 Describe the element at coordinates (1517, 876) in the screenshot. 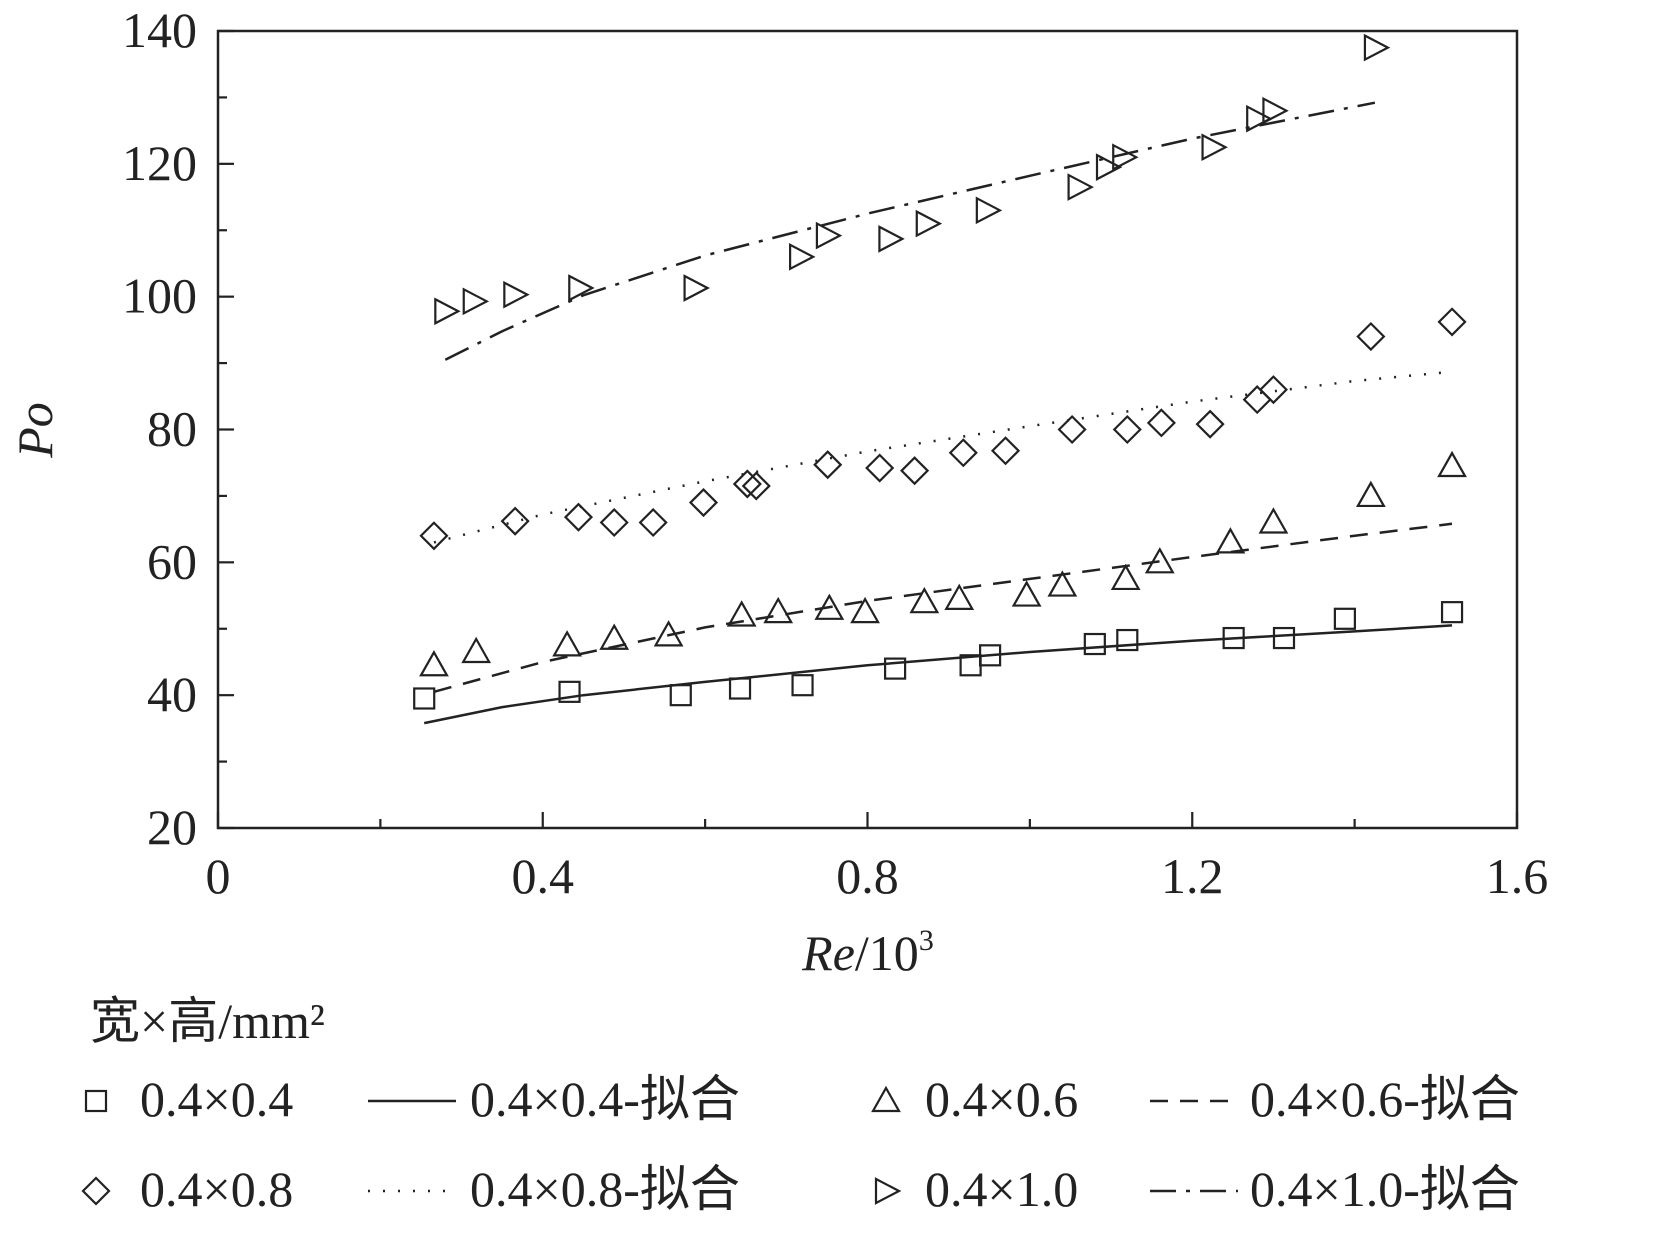

I see `x-tick-label: 1.6` at that location.